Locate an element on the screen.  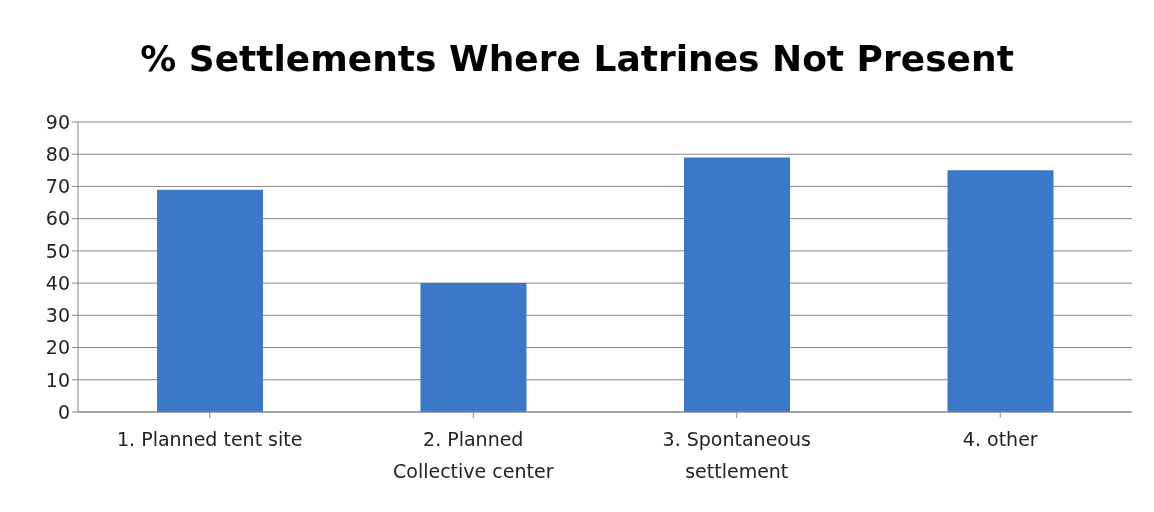
y-tick-label: 20 is located at coordinates (57, 347).